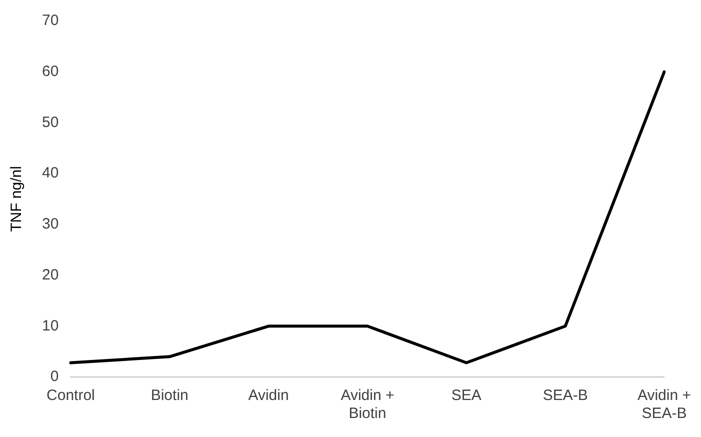 The width and height of the screenshot is (701, 437). What do you see at coordinates (565, 395) in the screenshot?
I see `x-tick-label: SEA-B` at bounding box center [565, 395].